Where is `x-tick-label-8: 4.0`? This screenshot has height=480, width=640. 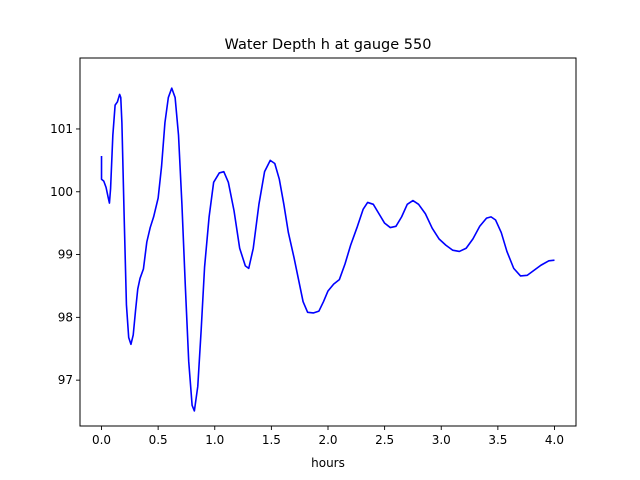 x-tick-label-8: 4.0 is located at coordinates (554, 440).